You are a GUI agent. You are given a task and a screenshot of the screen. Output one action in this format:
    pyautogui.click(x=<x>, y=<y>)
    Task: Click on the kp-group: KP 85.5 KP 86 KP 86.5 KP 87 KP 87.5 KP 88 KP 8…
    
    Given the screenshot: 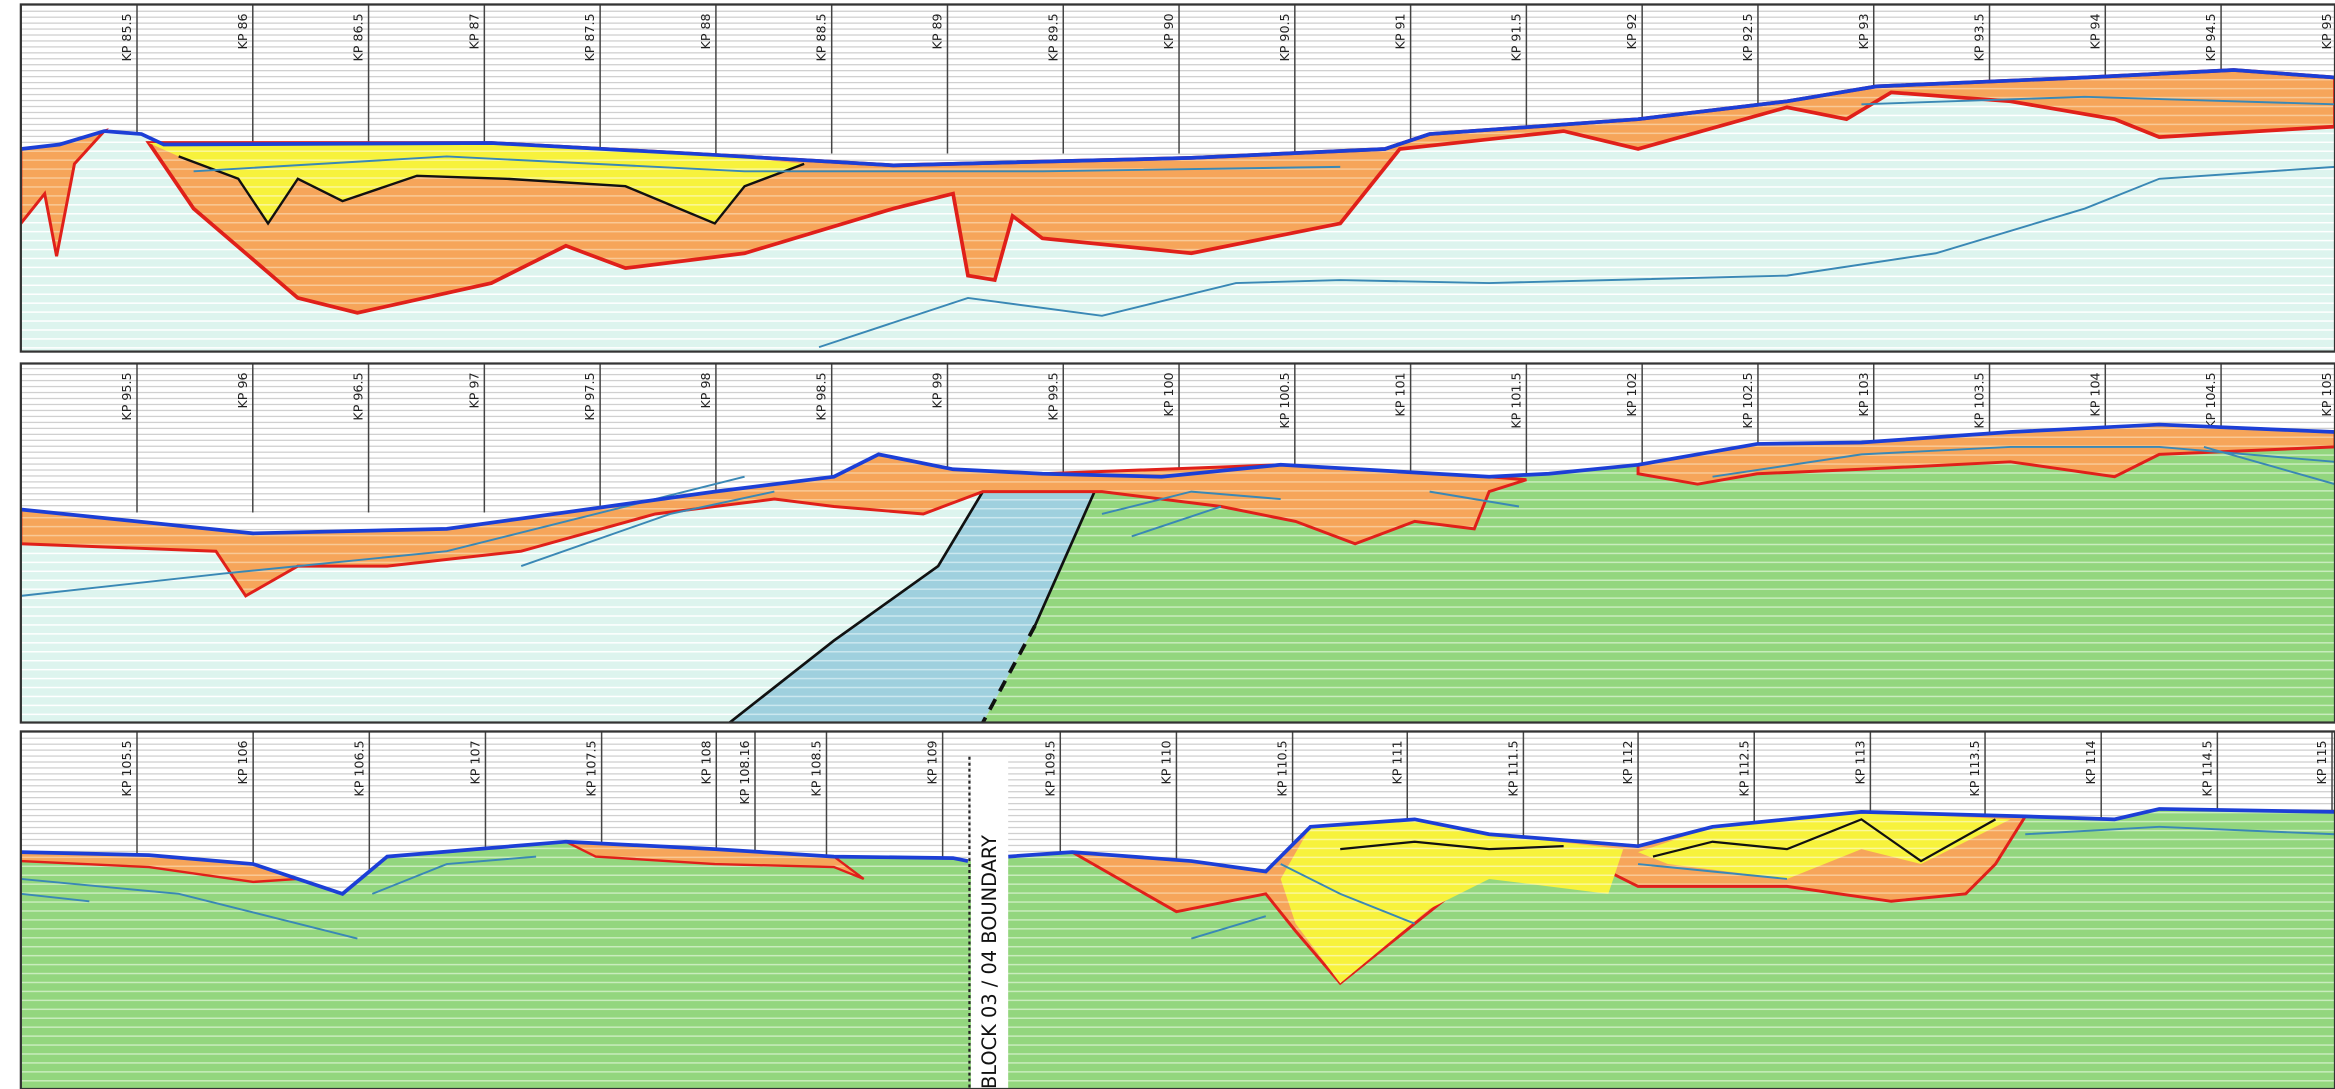 What is the action you would take?
    pyautogui.click(x=1226, y=79)
    